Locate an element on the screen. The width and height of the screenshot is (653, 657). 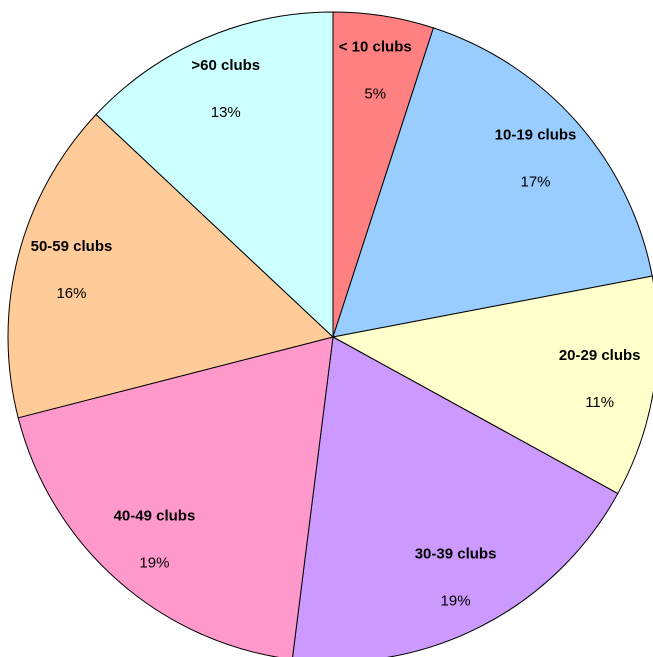
slice-label: 30-39 clubs is located at coordinates (456, 554).